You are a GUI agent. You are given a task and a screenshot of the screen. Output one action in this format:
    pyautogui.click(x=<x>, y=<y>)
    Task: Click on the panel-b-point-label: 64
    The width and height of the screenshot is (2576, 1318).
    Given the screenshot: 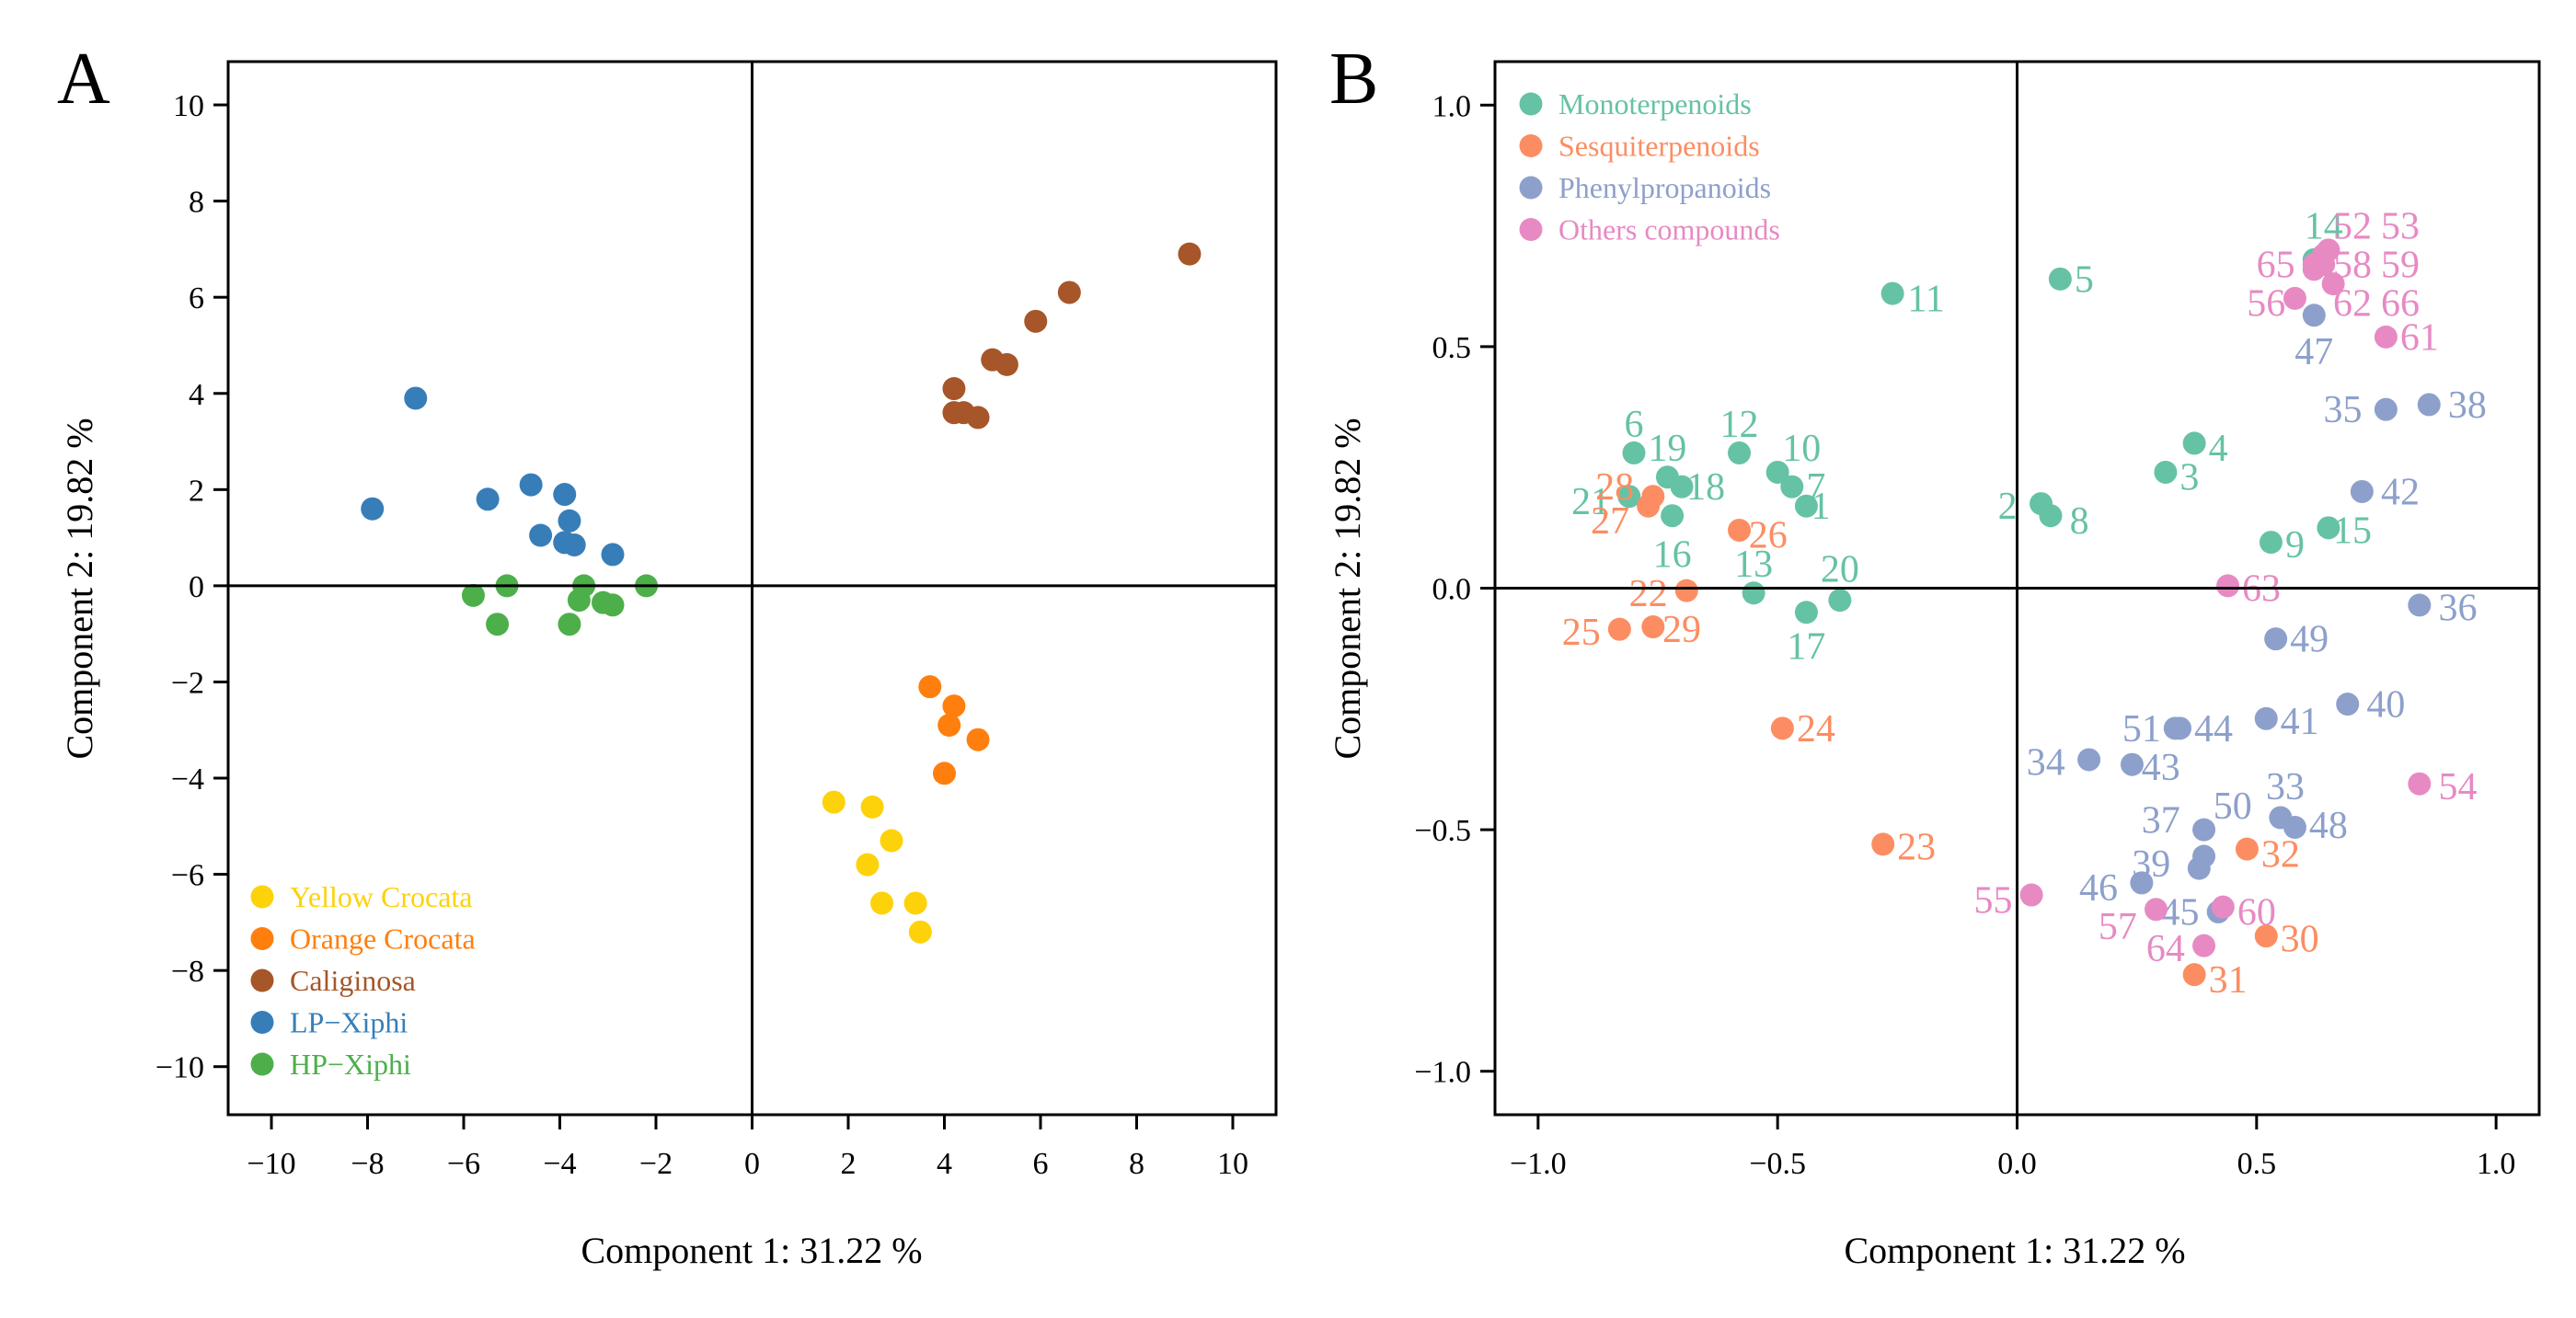 What is the action you would take?
    pyautogui.click(x=2165, y=949)
    